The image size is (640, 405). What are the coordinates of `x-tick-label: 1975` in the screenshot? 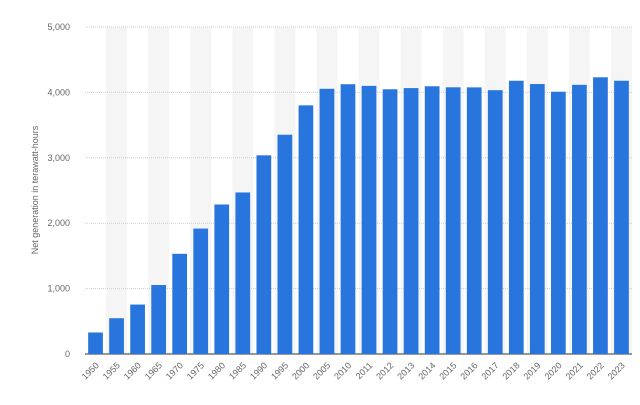 It's located at (195, 370).